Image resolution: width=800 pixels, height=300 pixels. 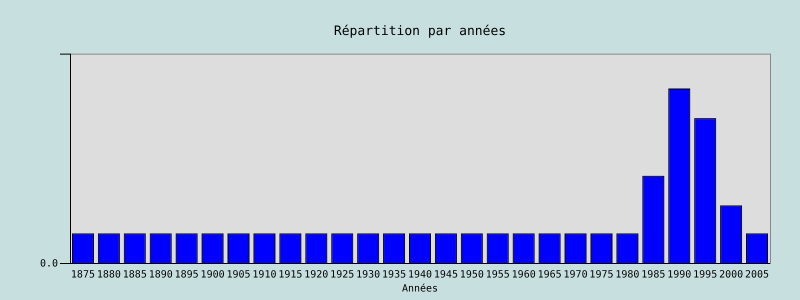 I want to click on x-tick-label: 1895, so click(x=186, y=275).